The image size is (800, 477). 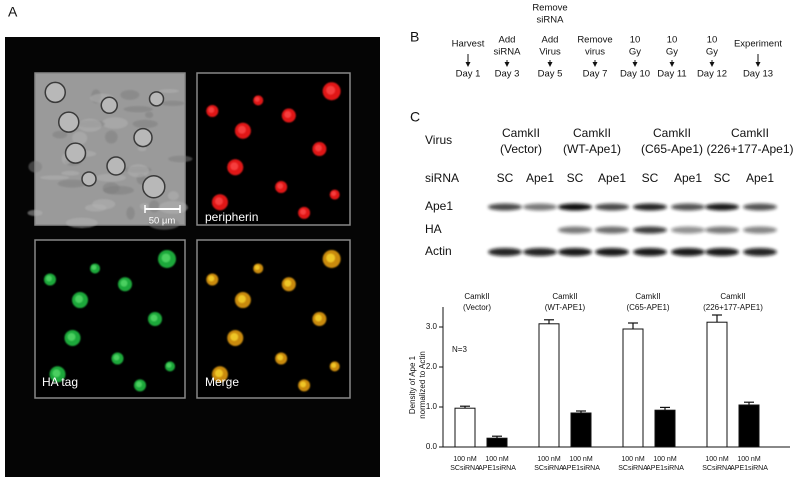 I want to click on step-note: siRNA, so click(x=551, y=20).